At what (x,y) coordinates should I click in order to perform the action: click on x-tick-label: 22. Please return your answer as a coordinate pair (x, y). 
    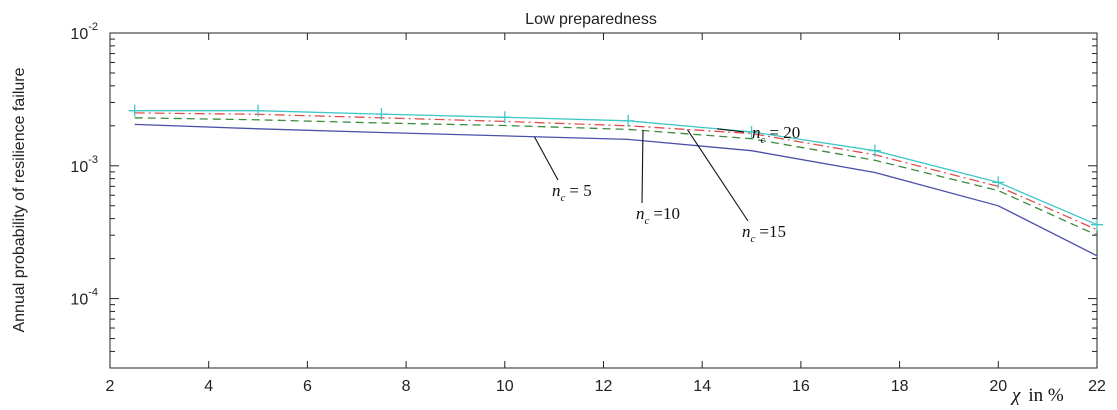
    Looking at the image, I should click on (1097, 386).